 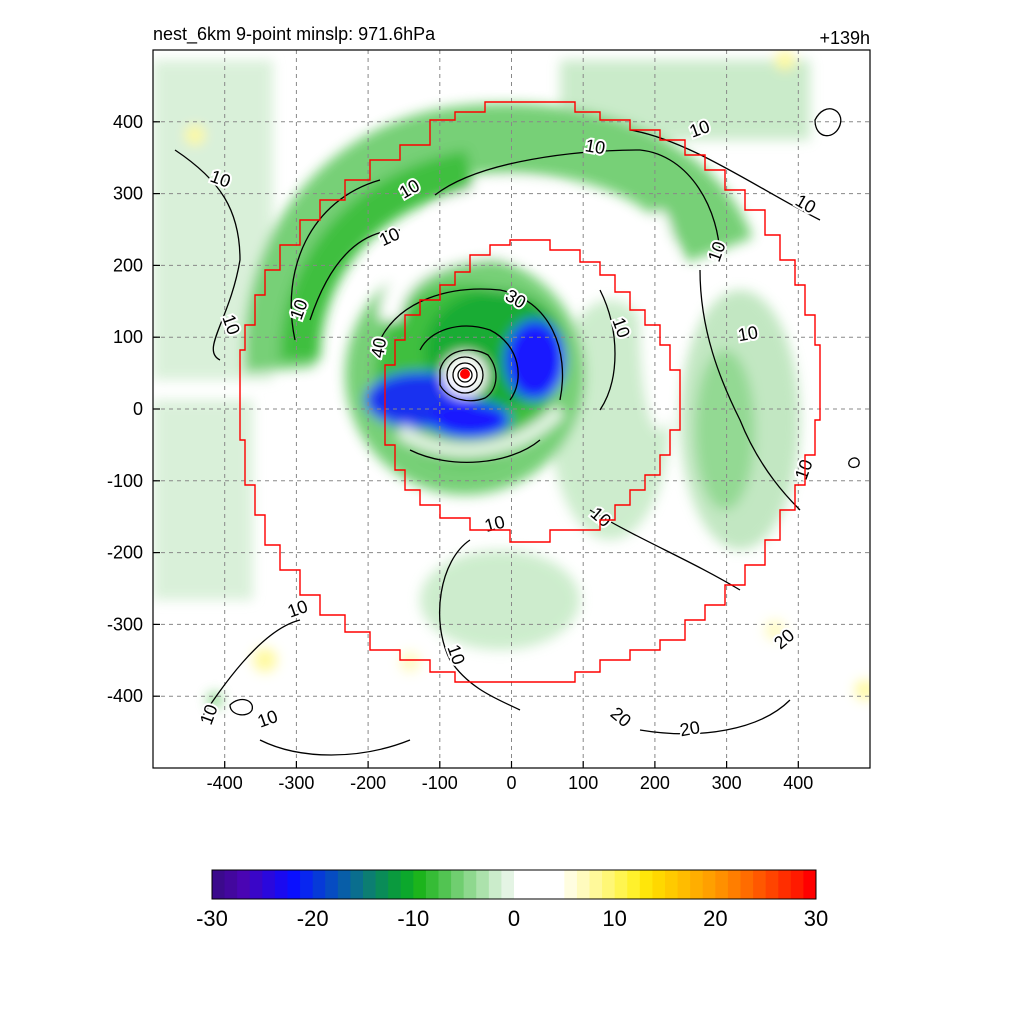 I want to click on x-tick-label: -300, so click(x=296, y=783).